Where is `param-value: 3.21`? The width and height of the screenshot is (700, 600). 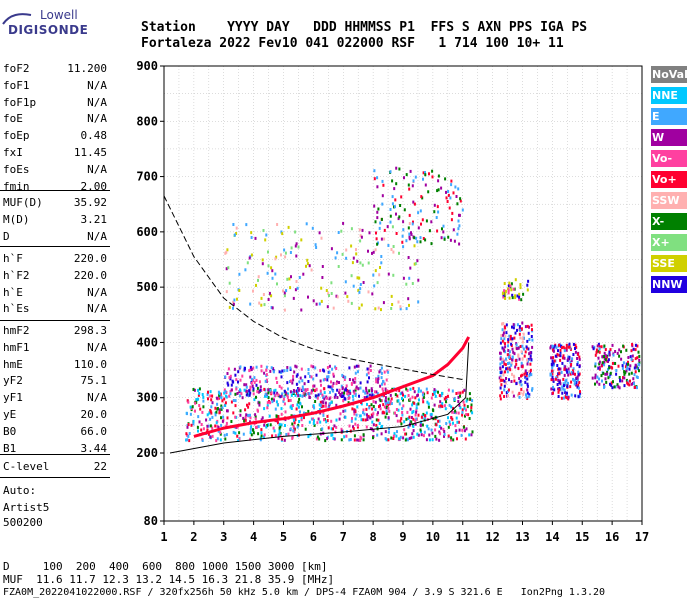
param-value: 3.21 is located at coordinates (94, 219).